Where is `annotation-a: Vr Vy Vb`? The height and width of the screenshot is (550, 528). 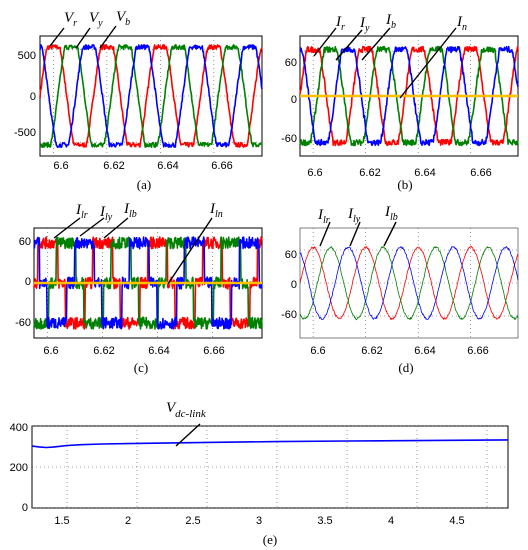
annotation-a: Vr Vy Vb is located at coordinates (89, 29).